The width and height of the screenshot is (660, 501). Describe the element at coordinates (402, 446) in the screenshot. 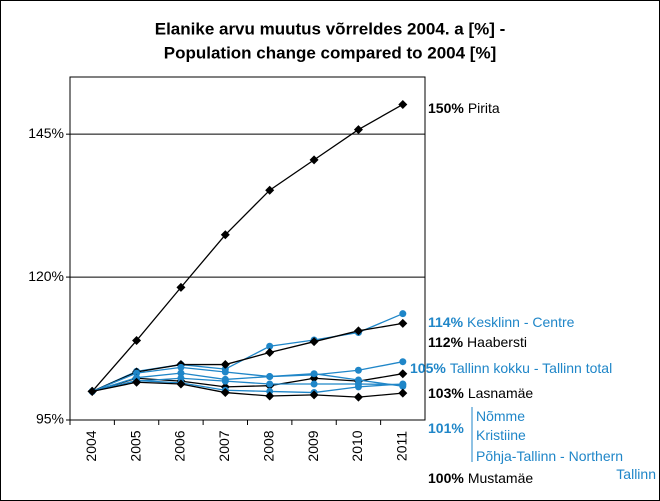

I see `x-tick-label: 2011` at that location.